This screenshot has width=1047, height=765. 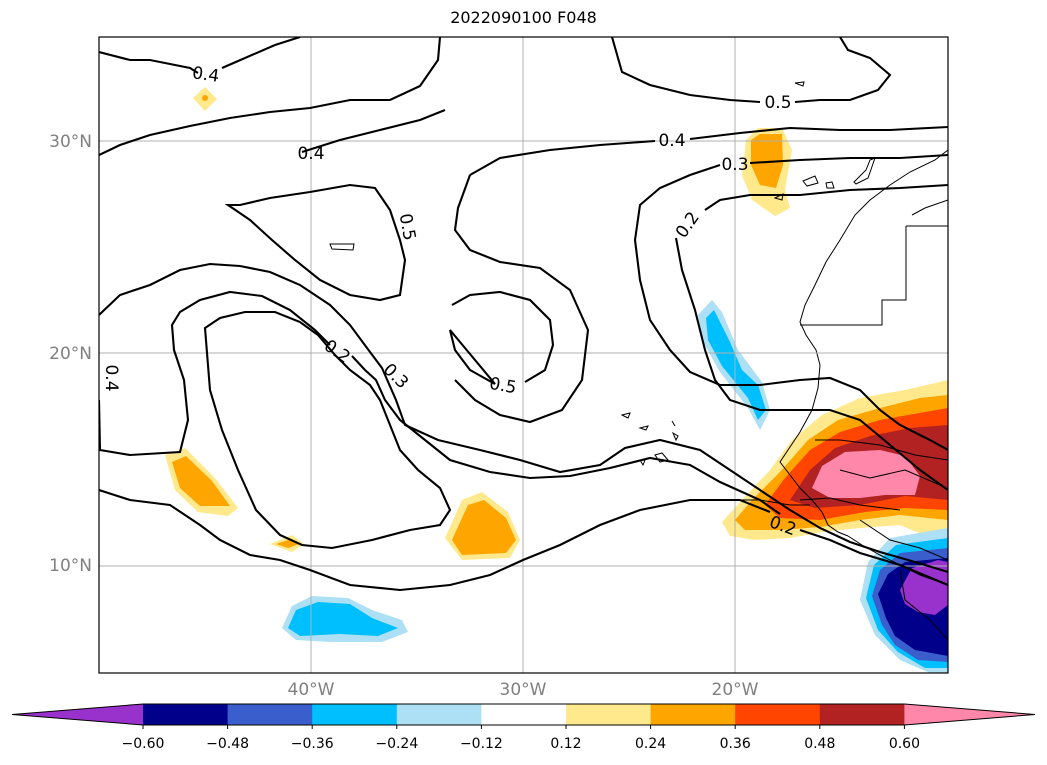 What do you see at coordinates (523, 17) in the screenshot?
I see `map-title: 2022090100 F048` at bounding box center [523, 17].